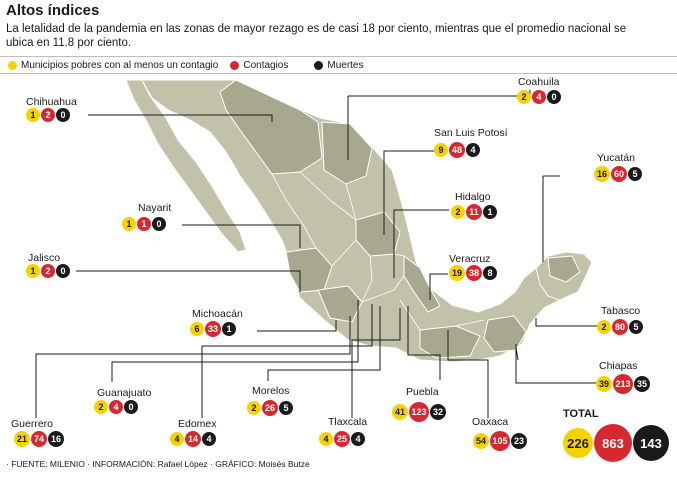 Image resolution: width=677 pixels, height=477 pixels. Describe the element at coordinates (319, 65) in the screenshot. I see `black-dot-icon` at that location.